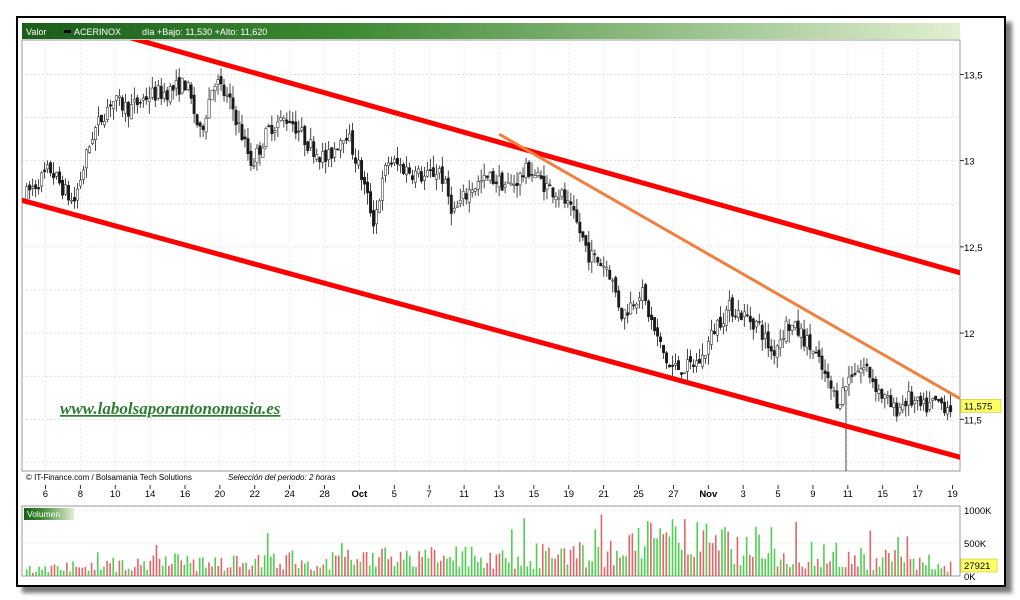 The height and width of the screenshot is (600, 1020). I want to click on x-tick-label: Nov, so click(708, 494).